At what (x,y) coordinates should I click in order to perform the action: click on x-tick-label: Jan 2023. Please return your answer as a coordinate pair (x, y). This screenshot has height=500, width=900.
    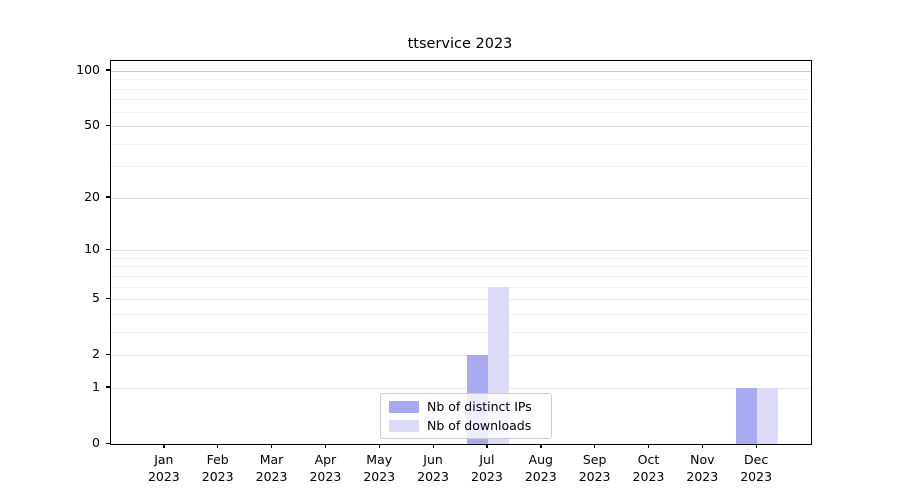
    Looking at the image, I should click on (163, 468).